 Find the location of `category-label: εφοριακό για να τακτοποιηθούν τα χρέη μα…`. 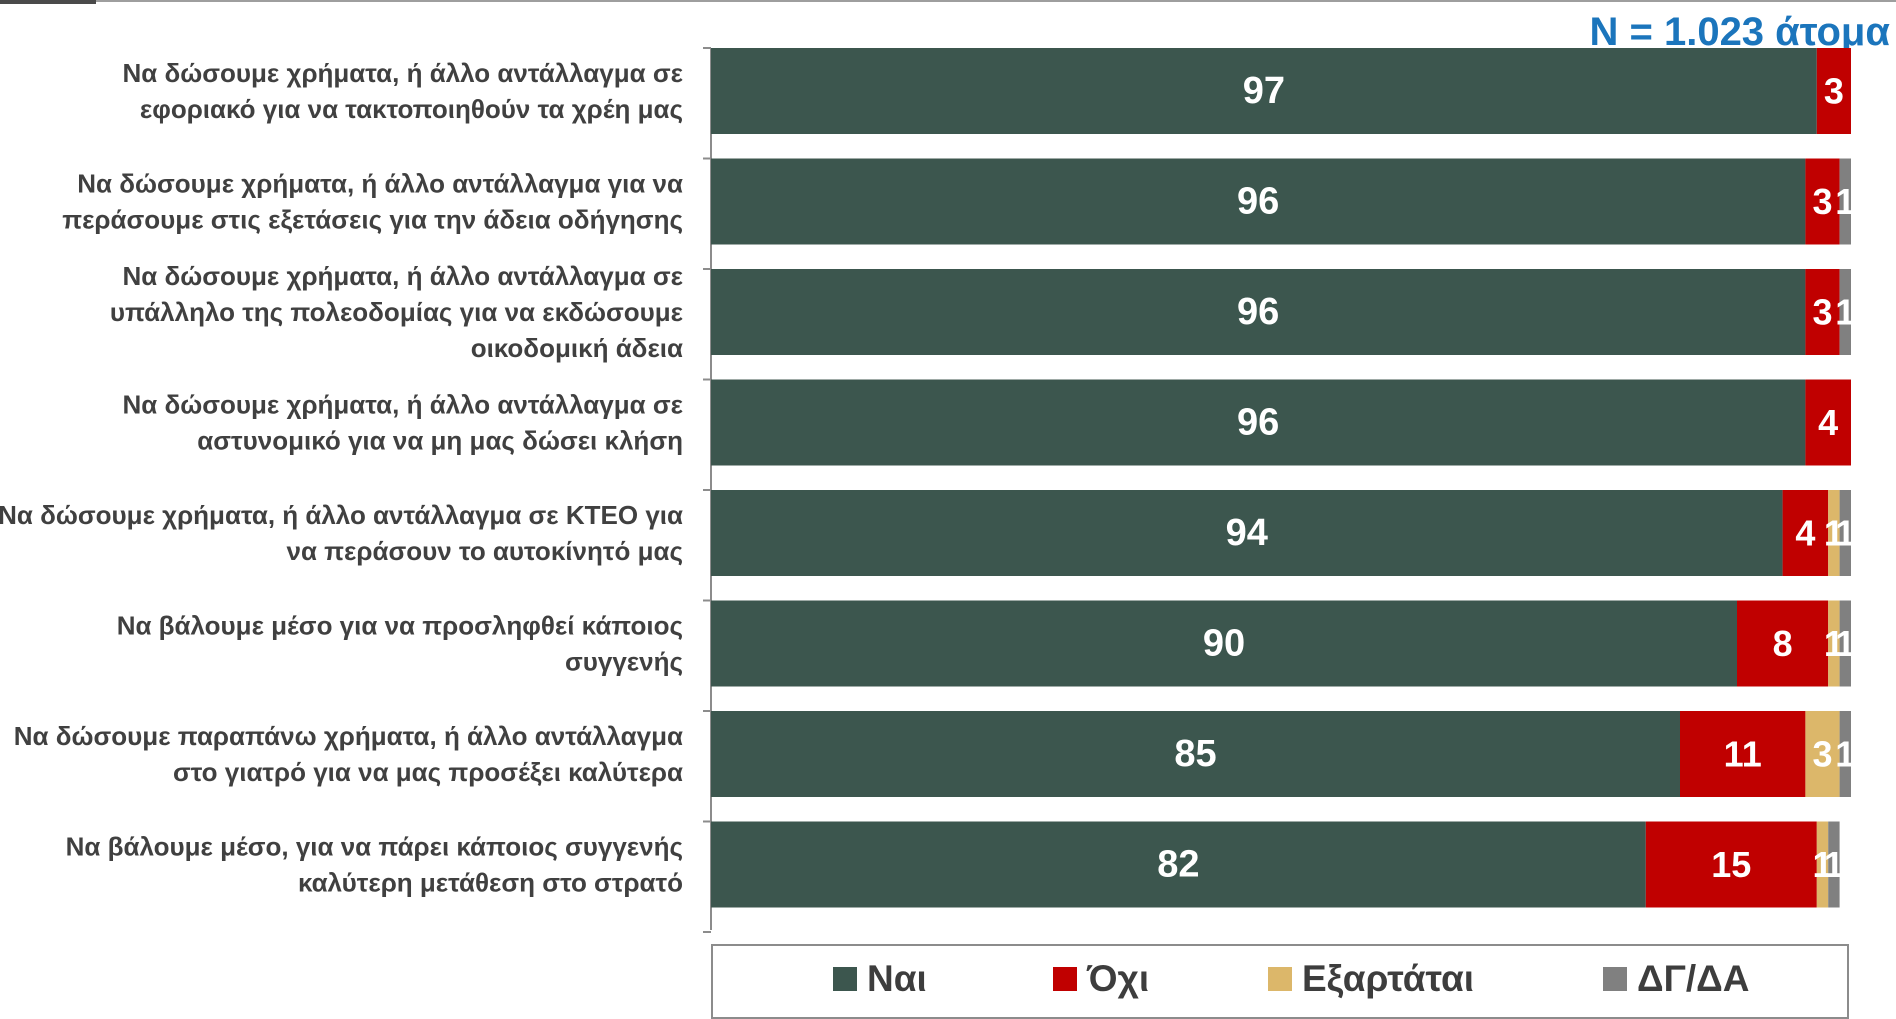

category-label: εφοριακό για να τακτοποιηθούν τα χρέη μα… is located at coordinates (411, 109).